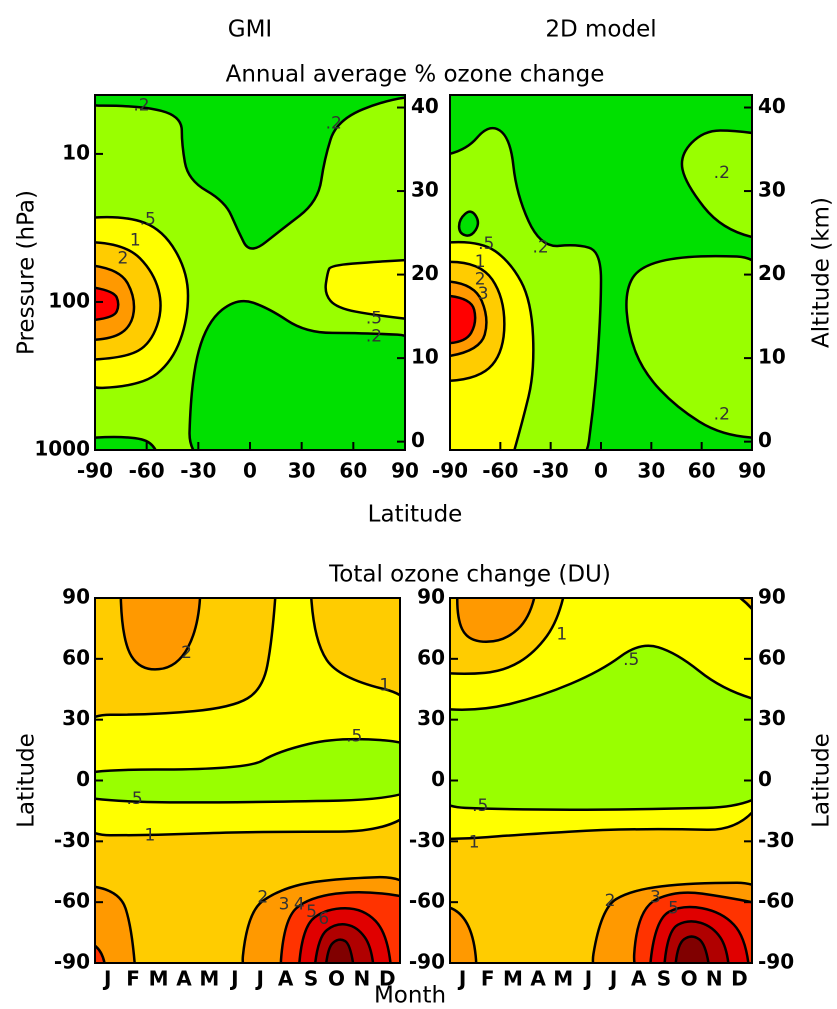 The height and width of the screenshot is (1009, 837). I want to click on y-tick-label: -30, so click(427, 840).